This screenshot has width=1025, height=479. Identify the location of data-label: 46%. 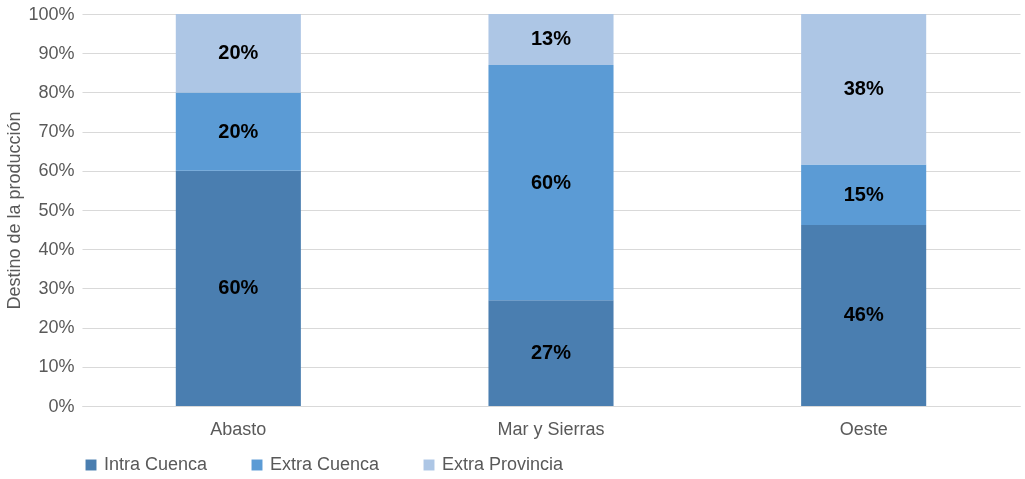
(863, 314).